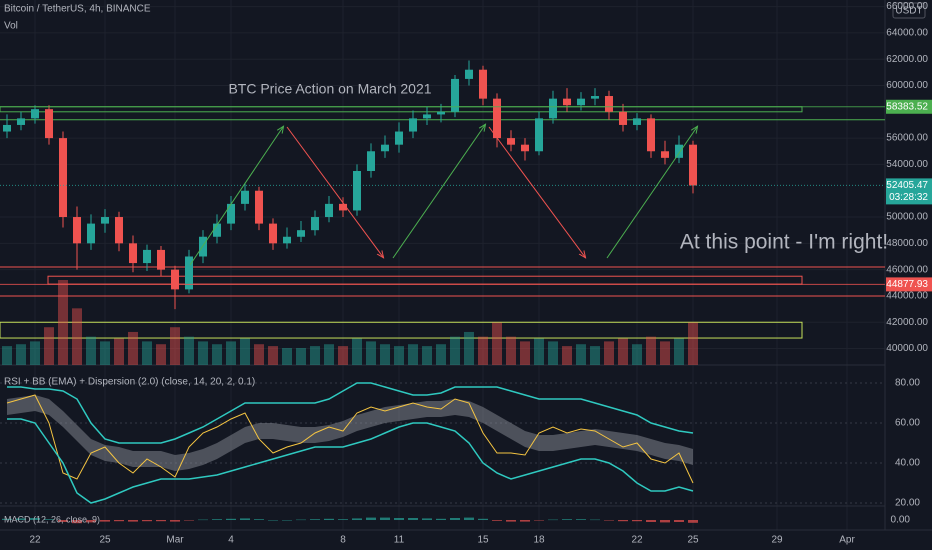  I want to click on y-tick-label: 40.00, so click(907, 463).